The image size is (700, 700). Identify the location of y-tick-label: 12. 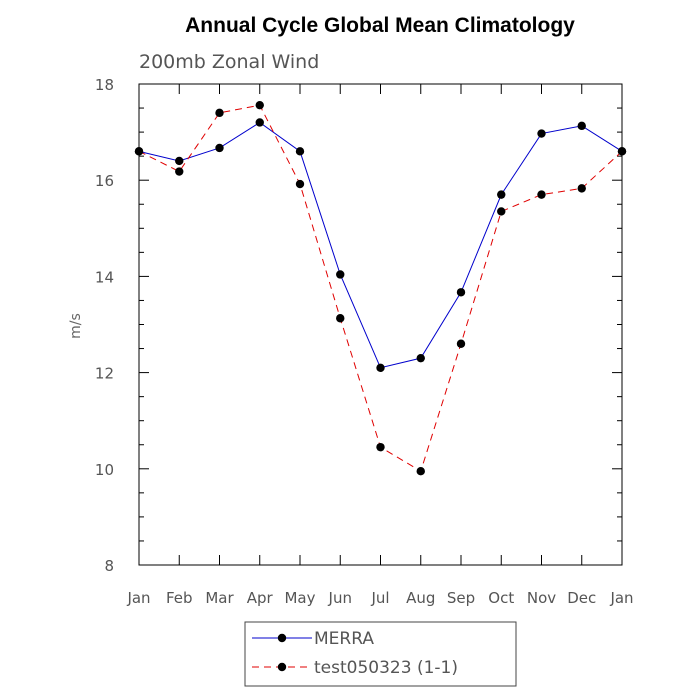
(104, 374).